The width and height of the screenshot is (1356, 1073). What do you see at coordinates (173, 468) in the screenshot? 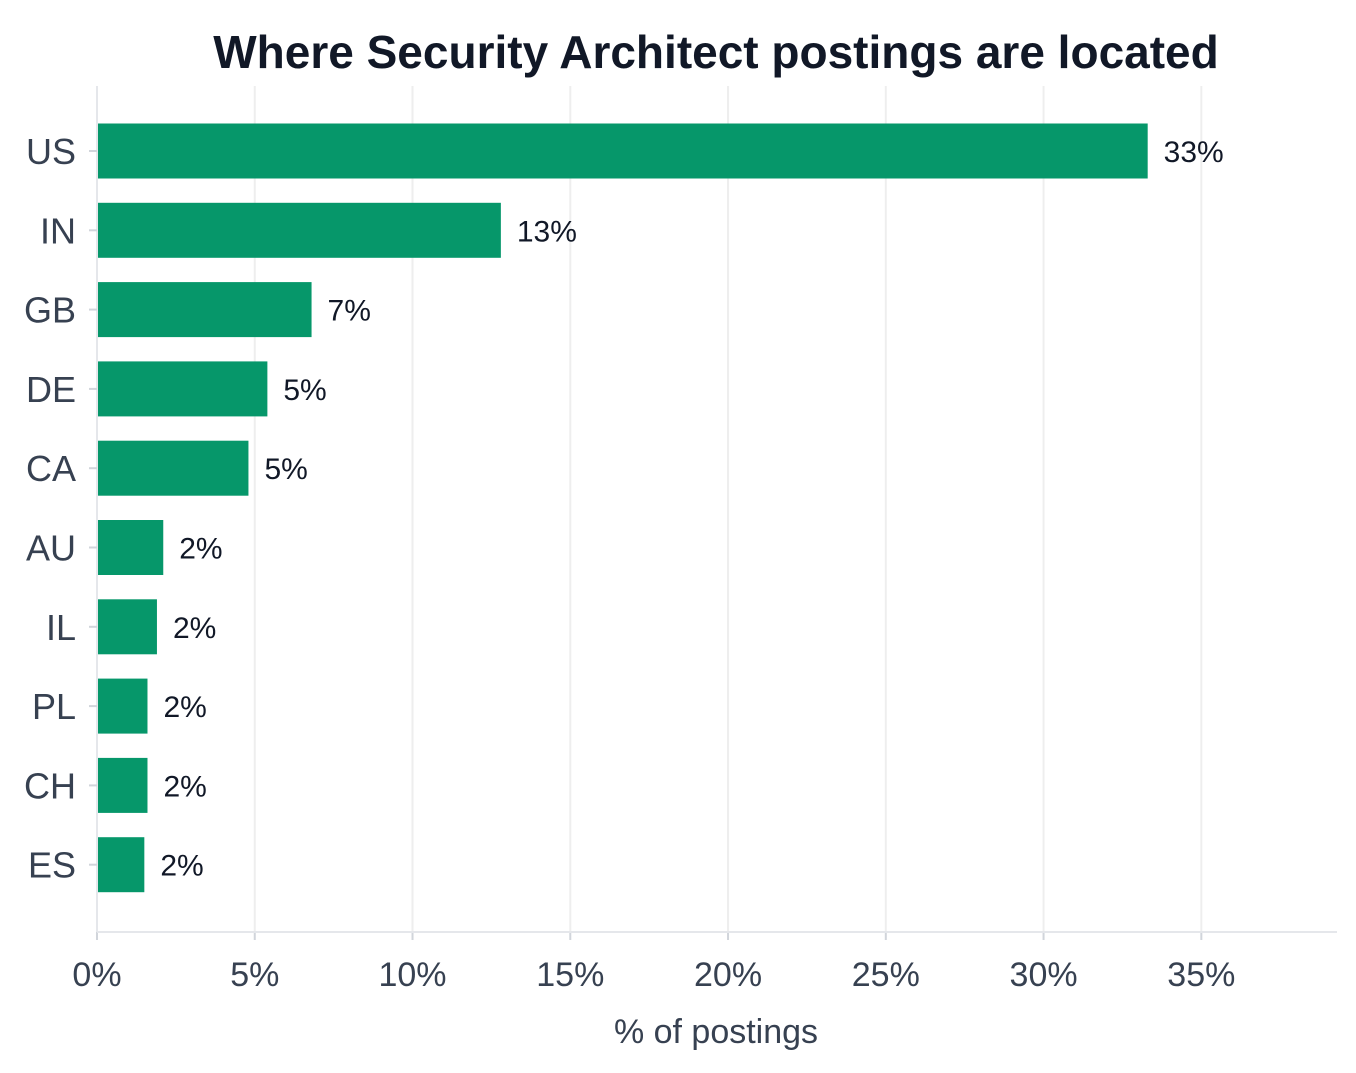
I see `bar-ca` at bounding box center [173, 468].